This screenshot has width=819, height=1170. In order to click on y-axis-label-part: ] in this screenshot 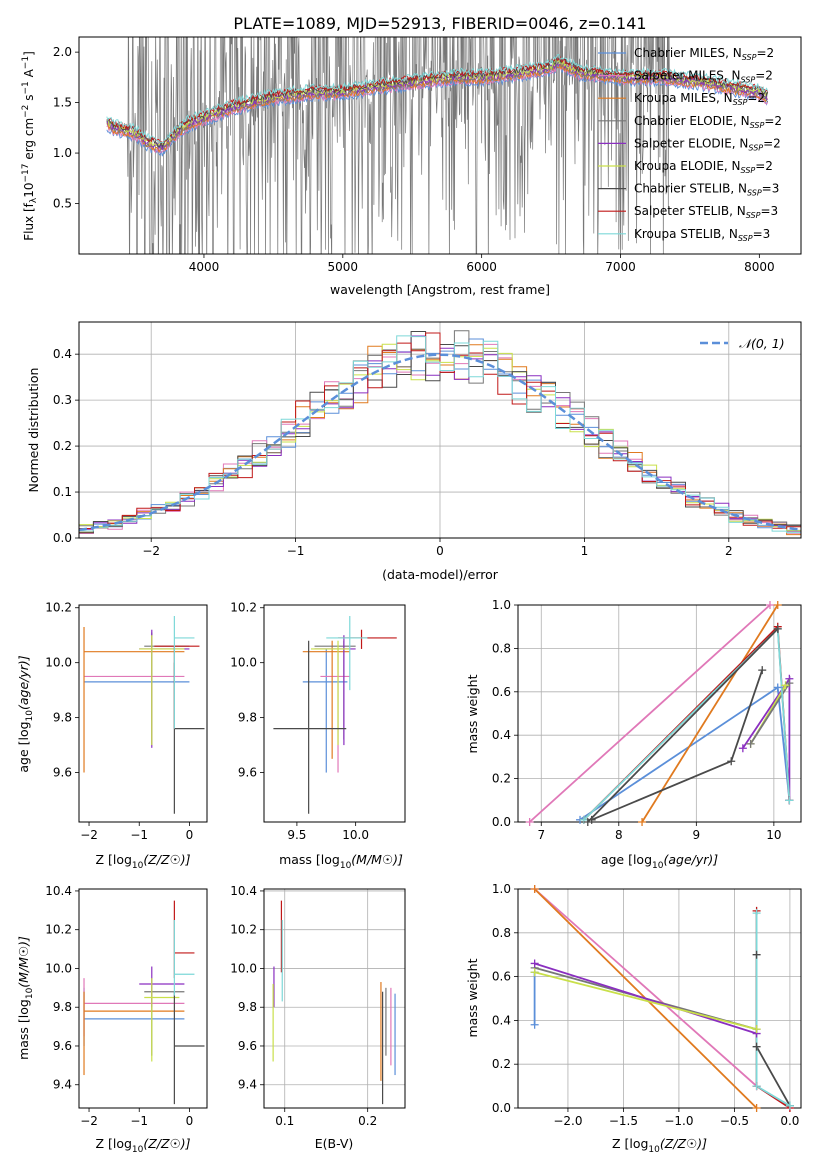, I will do `click(29, 53)`.